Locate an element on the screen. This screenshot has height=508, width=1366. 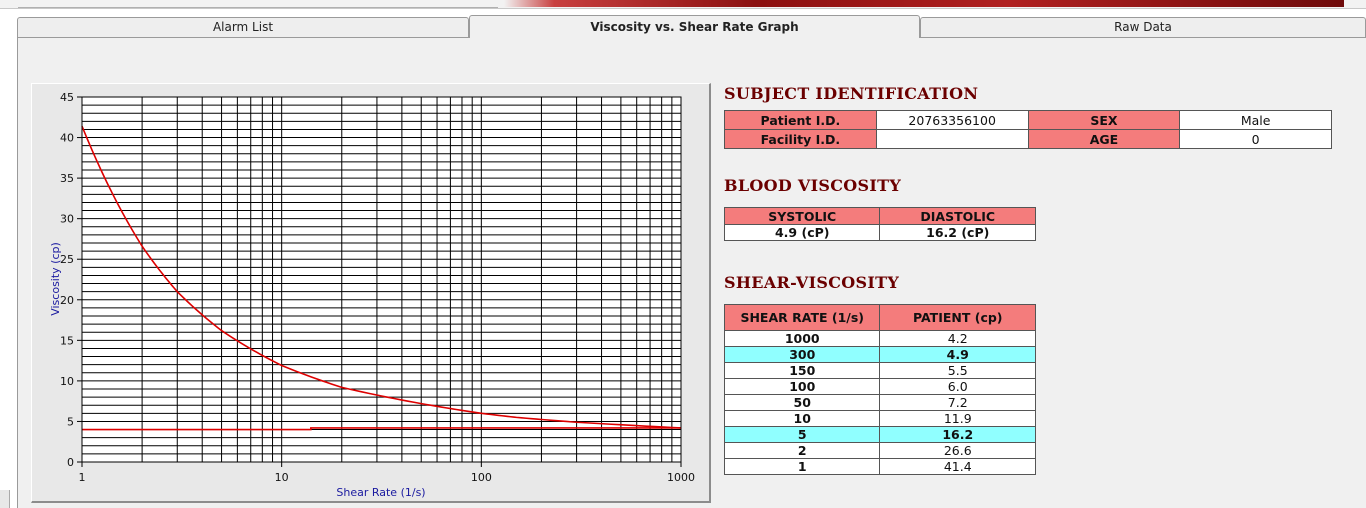
patient-cp-cell: 6.0 is located at coordinates (957, 386).